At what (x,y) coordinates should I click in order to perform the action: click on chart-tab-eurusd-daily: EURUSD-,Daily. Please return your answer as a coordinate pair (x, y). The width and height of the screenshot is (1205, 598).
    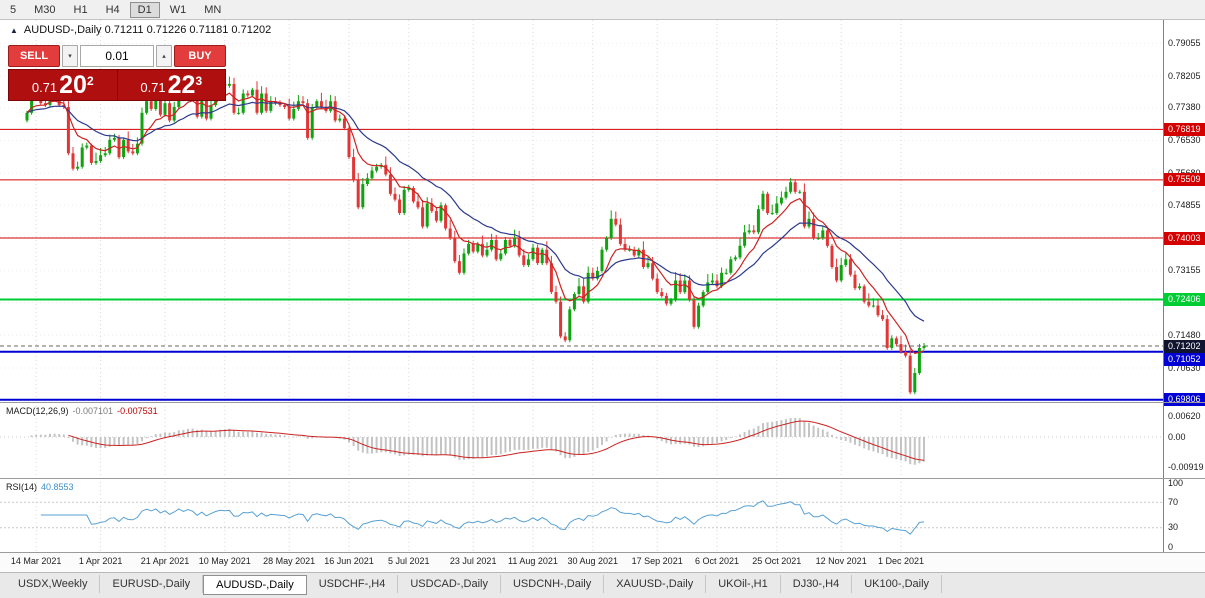
    Looking at the image, I should click on (152, 584).